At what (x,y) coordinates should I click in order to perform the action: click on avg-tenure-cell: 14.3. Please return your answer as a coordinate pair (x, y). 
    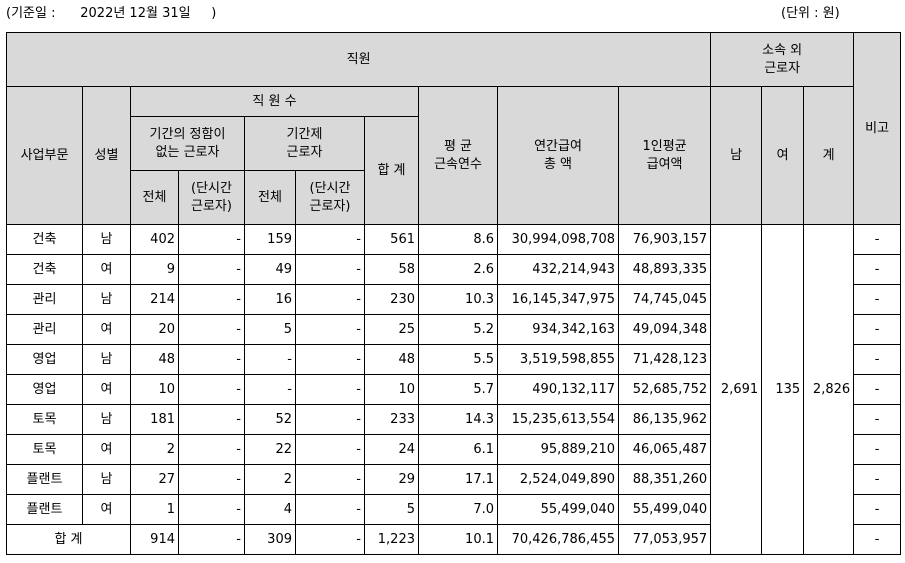
    Looking at the image, I should click on (458, 419).